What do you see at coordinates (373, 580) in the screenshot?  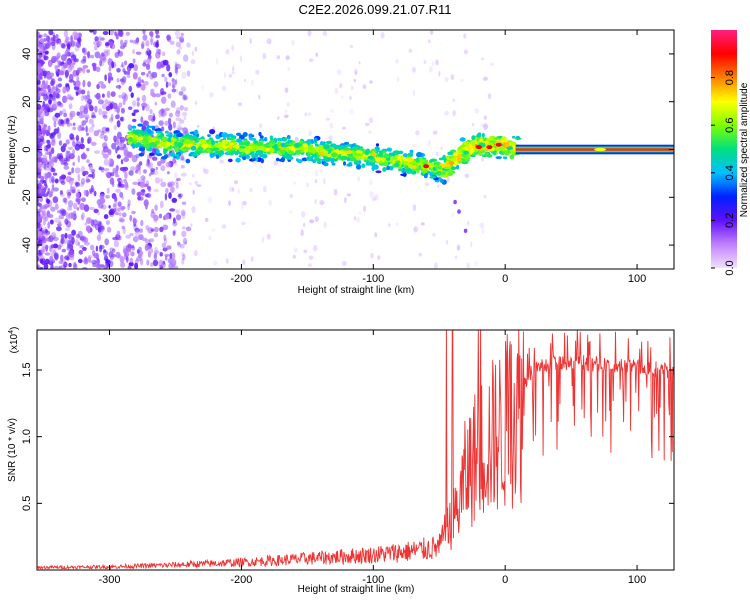 I see `x-tick-label: -100` at bounding box center [373, 580].